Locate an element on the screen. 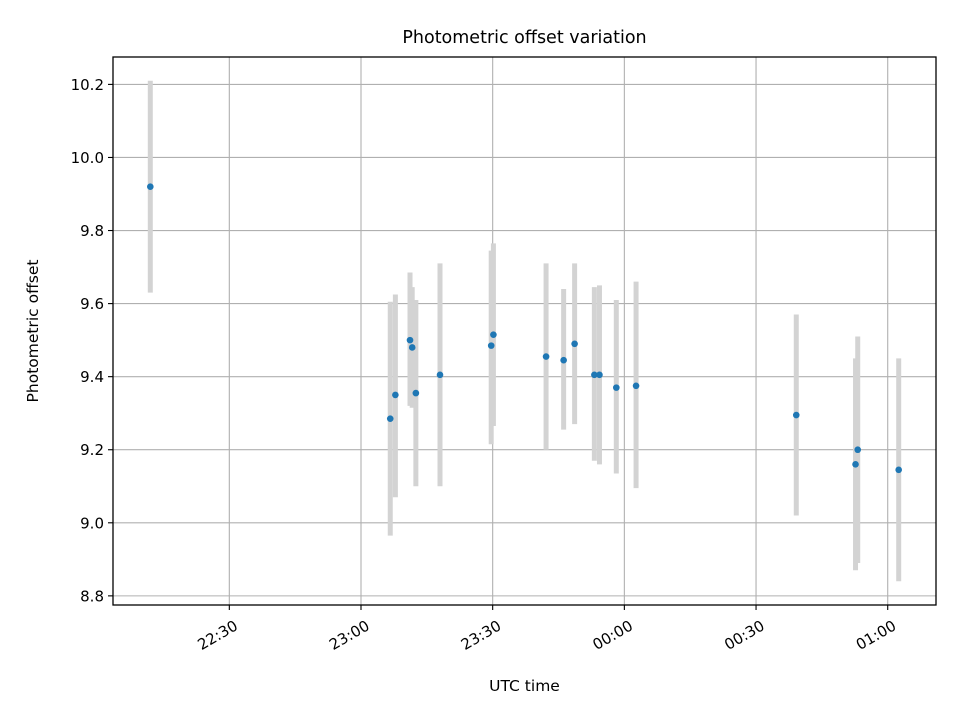 This screenshot has width=960, height=720. y-axis-label: Photometric offset is located at coordinates (33, 331).